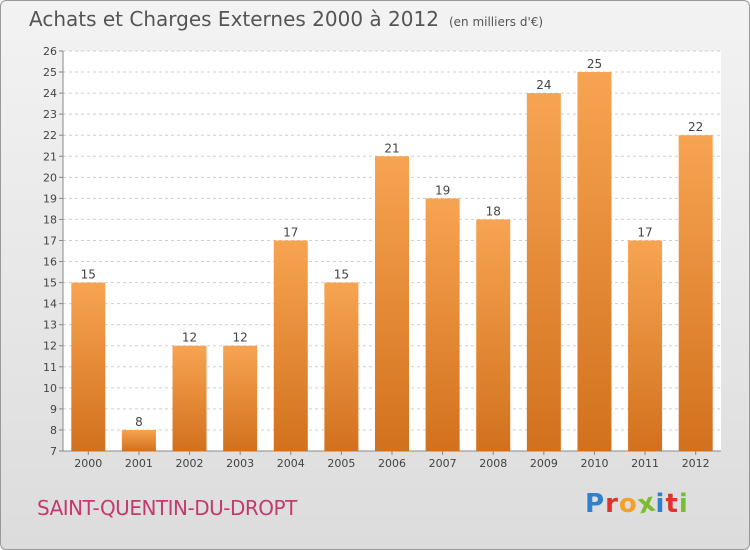 Image resolution: width=750 pixels, height=550 pixels. I want to click on data-label: 18, so click(493, 211).